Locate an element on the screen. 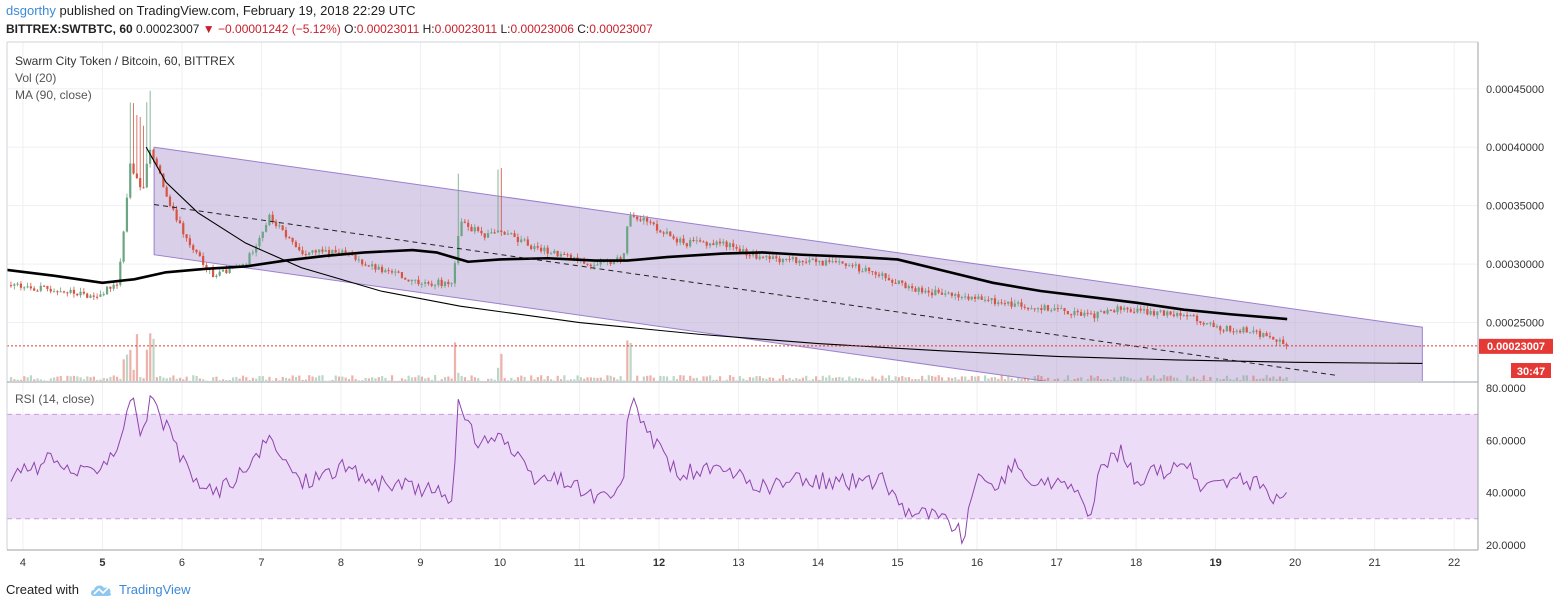  close-value: 0.00023007 is located at coordinates (621, 29).